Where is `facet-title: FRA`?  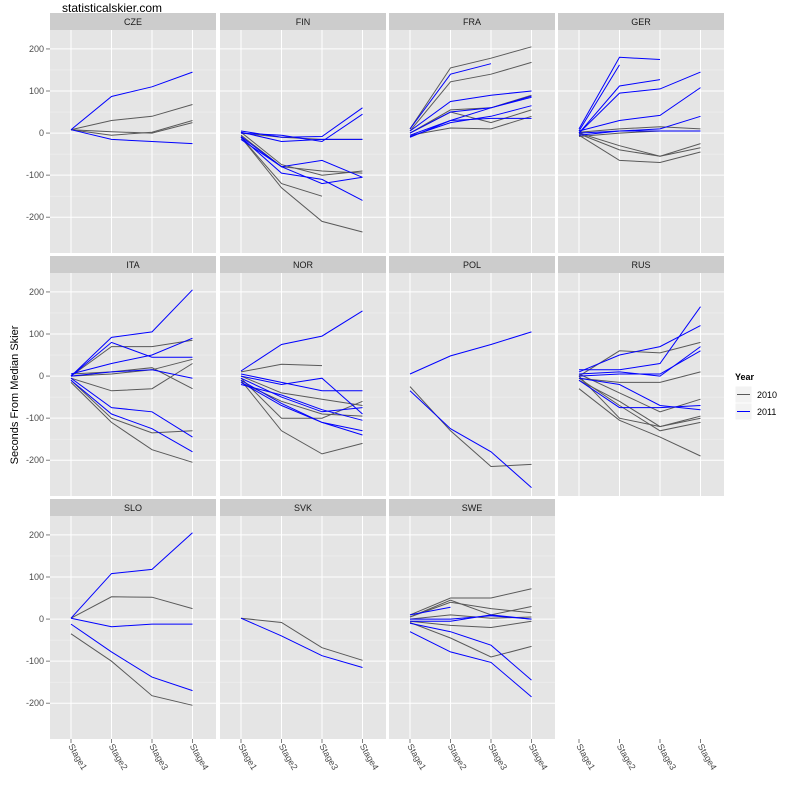 facet-title: FRA is located at coordinates (472, 22).